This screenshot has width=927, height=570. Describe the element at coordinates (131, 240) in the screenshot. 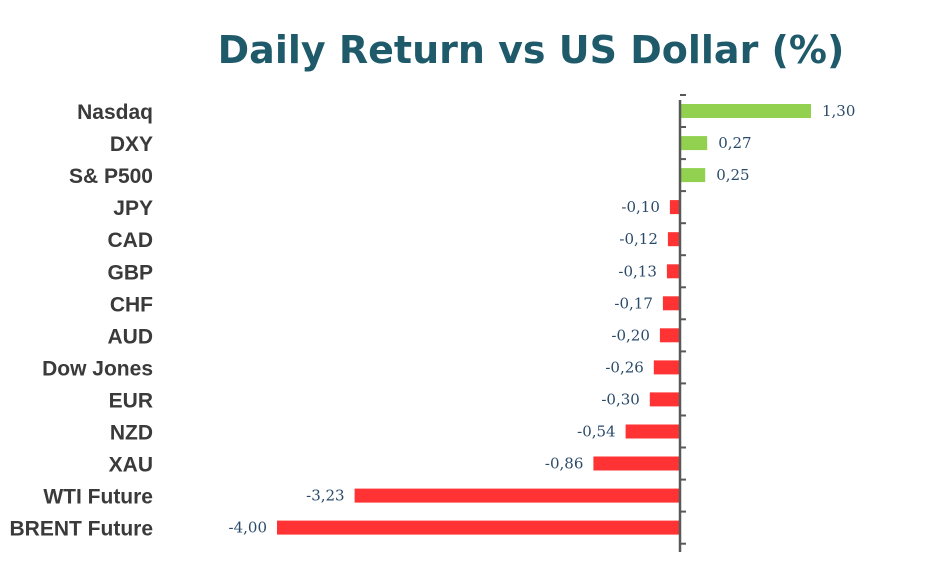

I see `category-label: CAD` at that location.